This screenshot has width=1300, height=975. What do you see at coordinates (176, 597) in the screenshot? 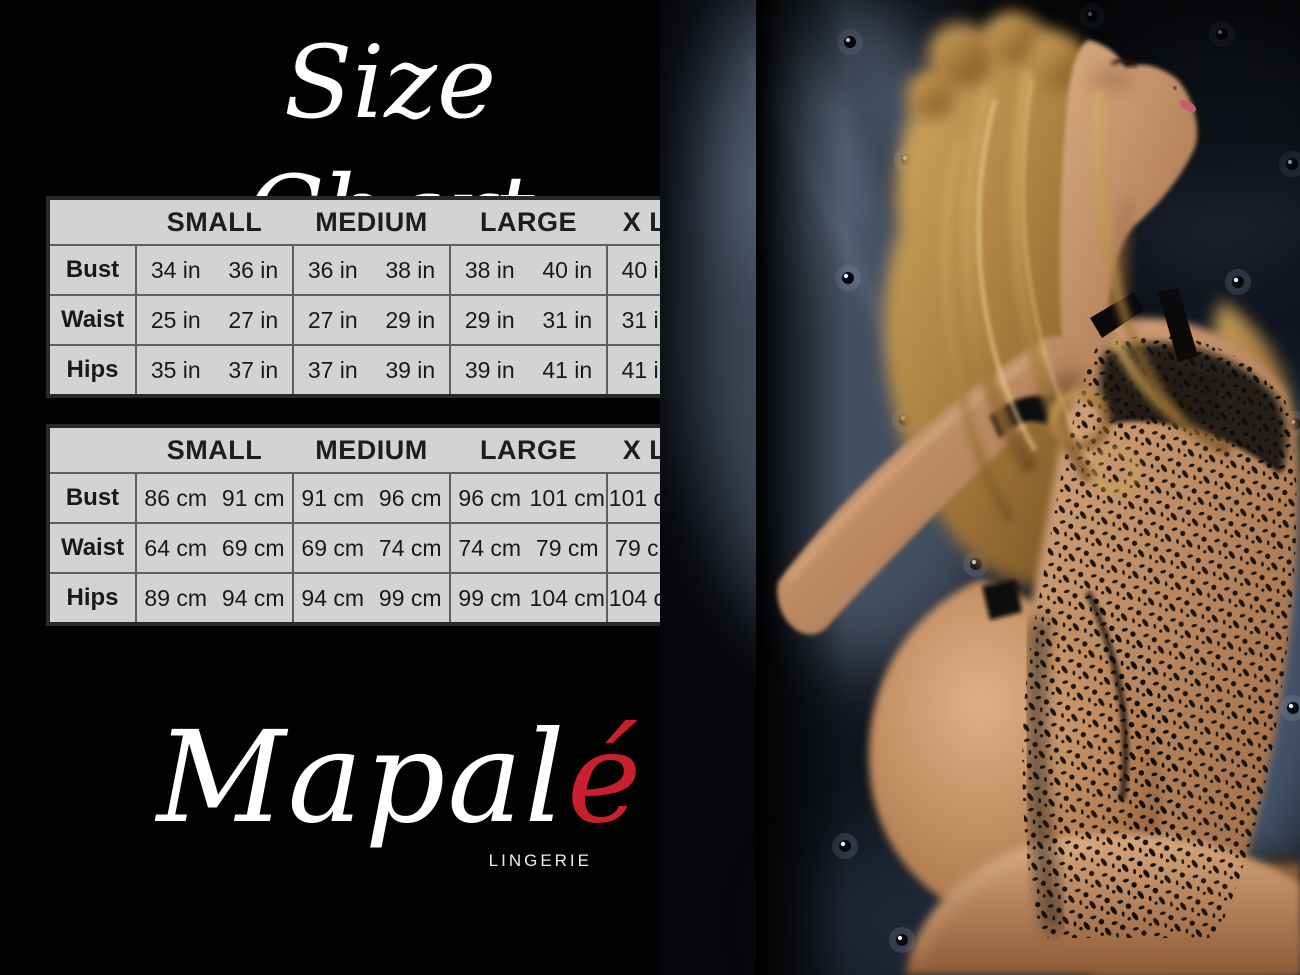
I see `measure-value: 89 cm` at bounding box center [176, 597].